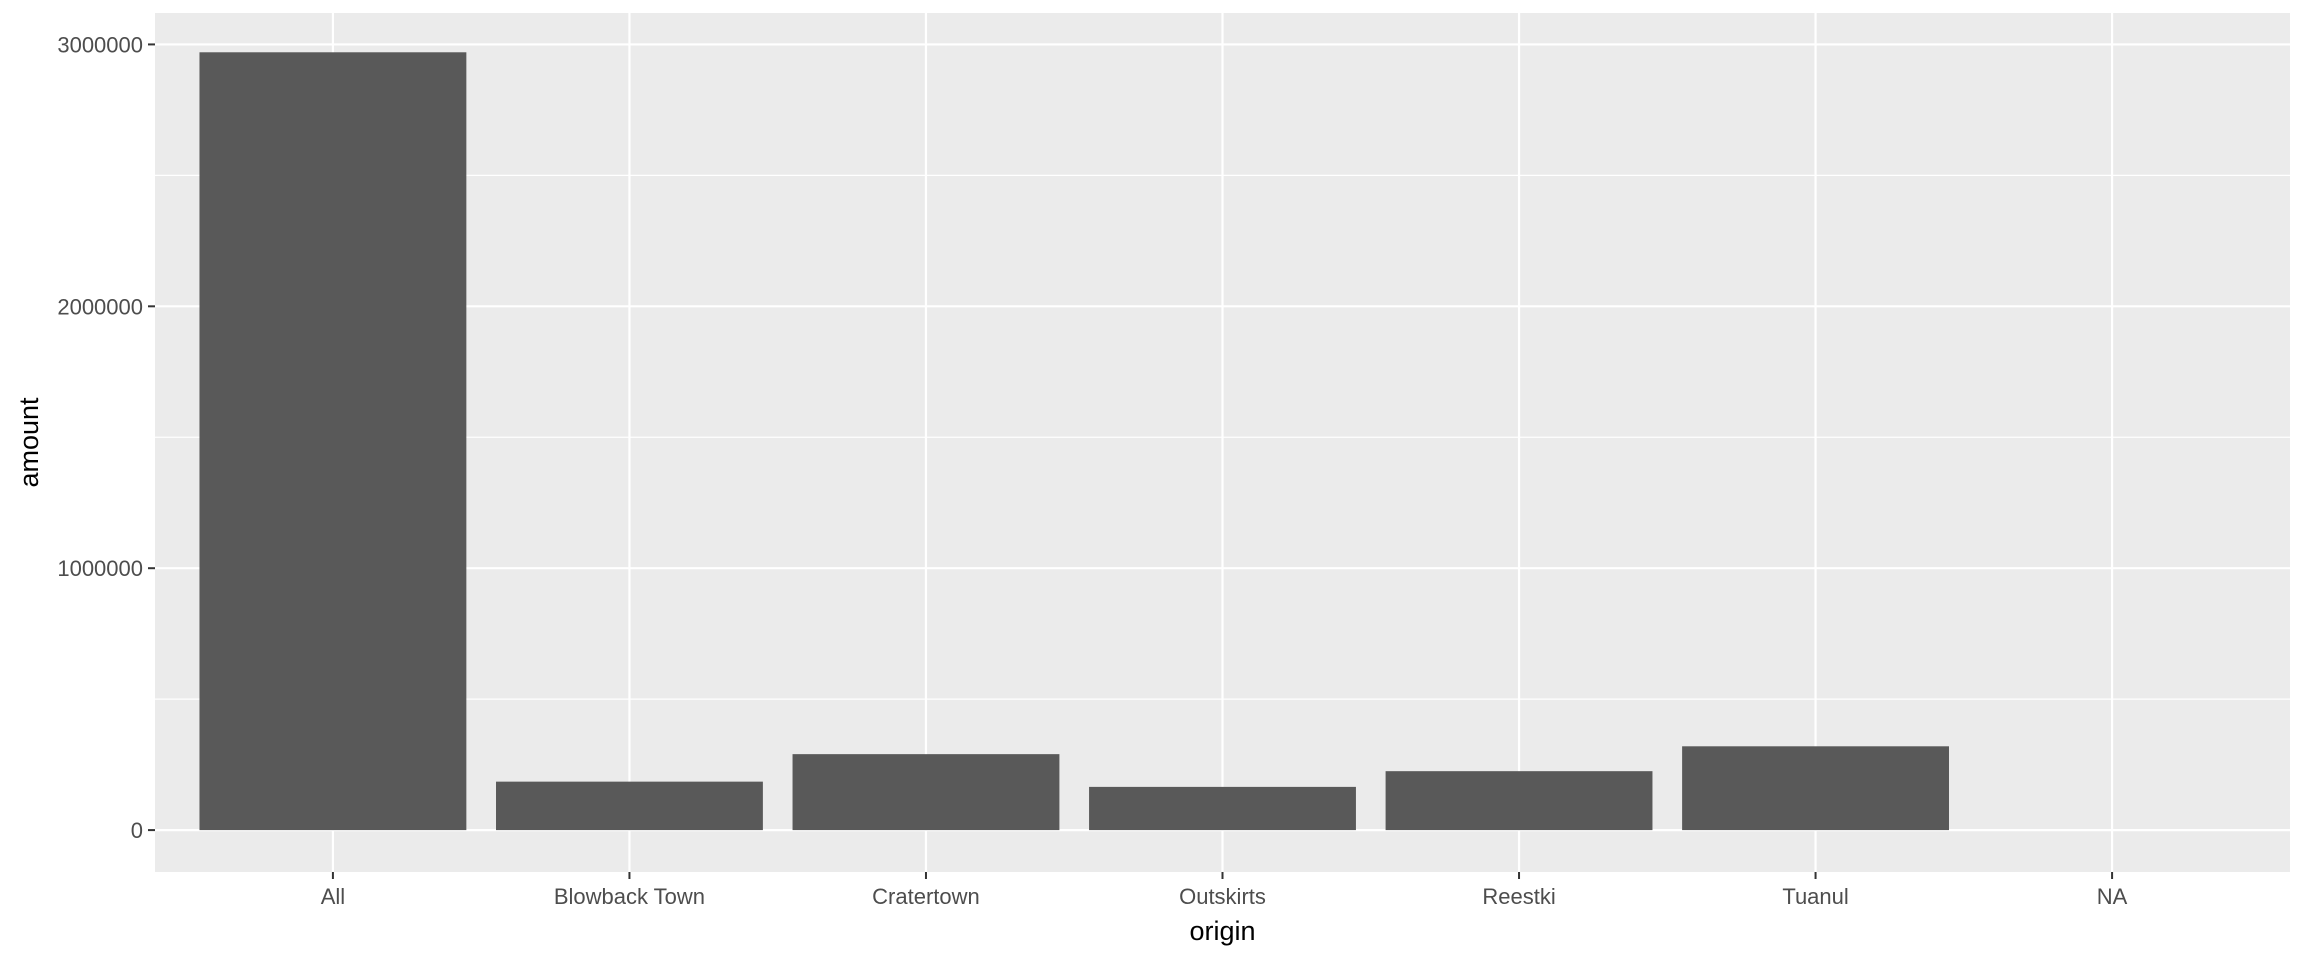 The image size is (2304, 965). Describe the element at coordinates (1222, 896) in the screenshot. I see `x-tick-label: Outskirts` at that location.